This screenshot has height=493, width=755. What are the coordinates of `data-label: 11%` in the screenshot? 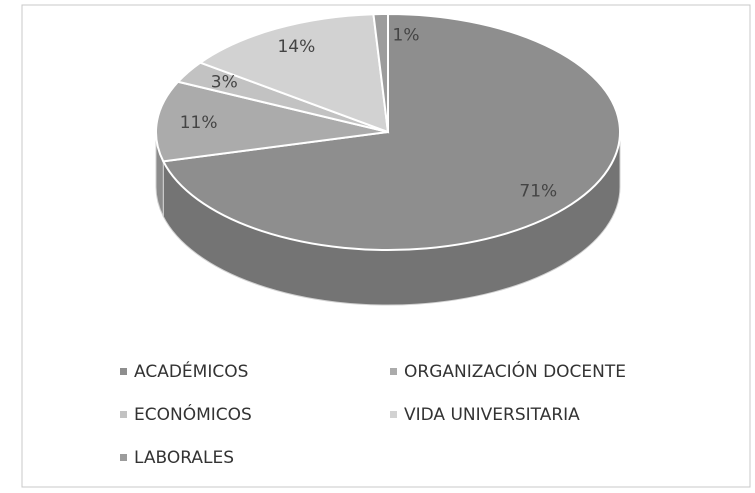 It's located at (199, 123).